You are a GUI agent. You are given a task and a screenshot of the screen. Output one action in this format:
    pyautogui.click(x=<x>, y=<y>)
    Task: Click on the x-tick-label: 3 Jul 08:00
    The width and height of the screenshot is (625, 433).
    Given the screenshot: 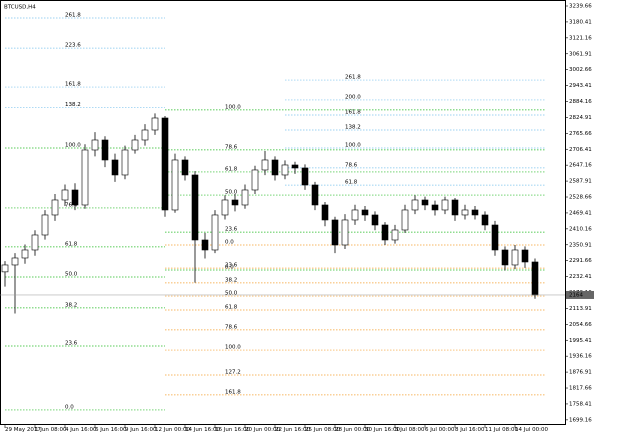 What is the action you would take?
    pyautogui.click(x=410, y=430)
    